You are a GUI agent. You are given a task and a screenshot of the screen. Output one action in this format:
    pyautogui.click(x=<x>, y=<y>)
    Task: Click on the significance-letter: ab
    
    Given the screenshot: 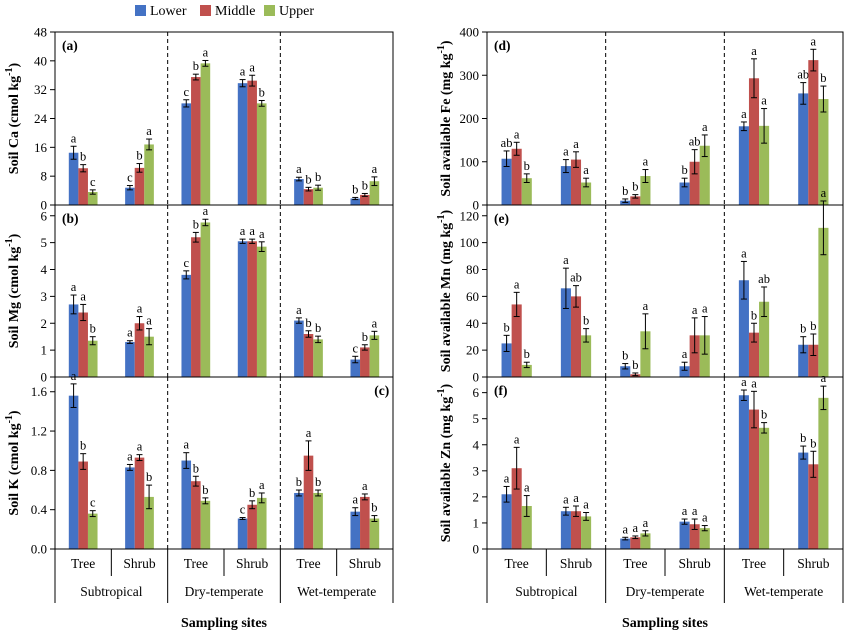 What is the action you would take?
    pyautogui.click(x=507, y=143)
    